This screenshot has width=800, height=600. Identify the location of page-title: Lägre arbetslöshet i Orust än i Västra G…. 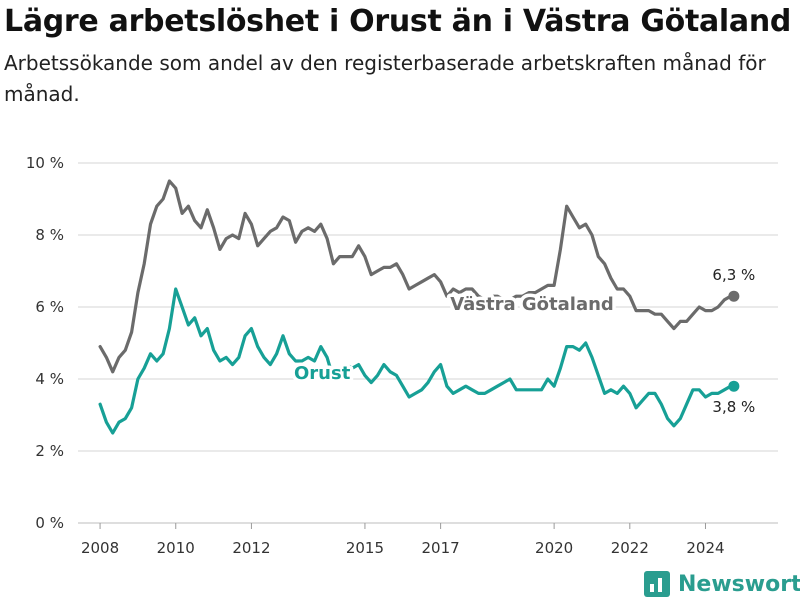
(398, 21).